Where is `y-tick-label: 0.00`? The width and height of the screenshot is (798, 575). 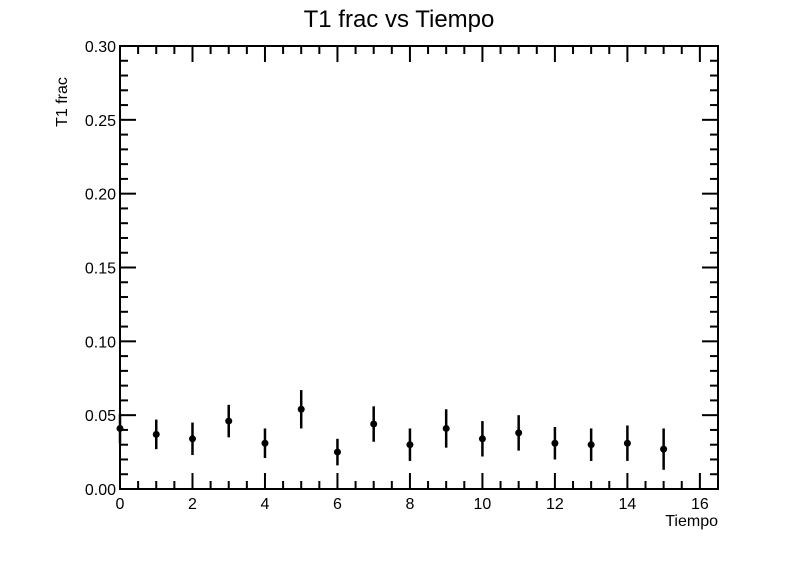
y-tick-label: 0.00 is located at coordinates (100, 490).